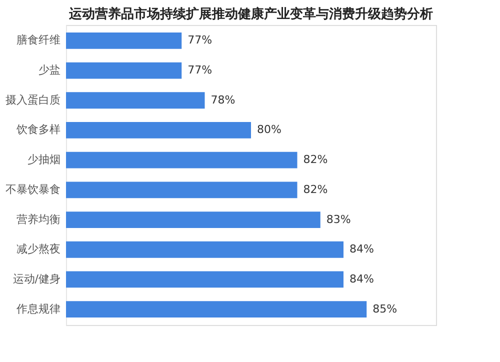 The height and width of the screenshot is (362, 500). Describe the element at coordinates (269, 129) in the screenshot. I see `data-label: 80%` at that location.